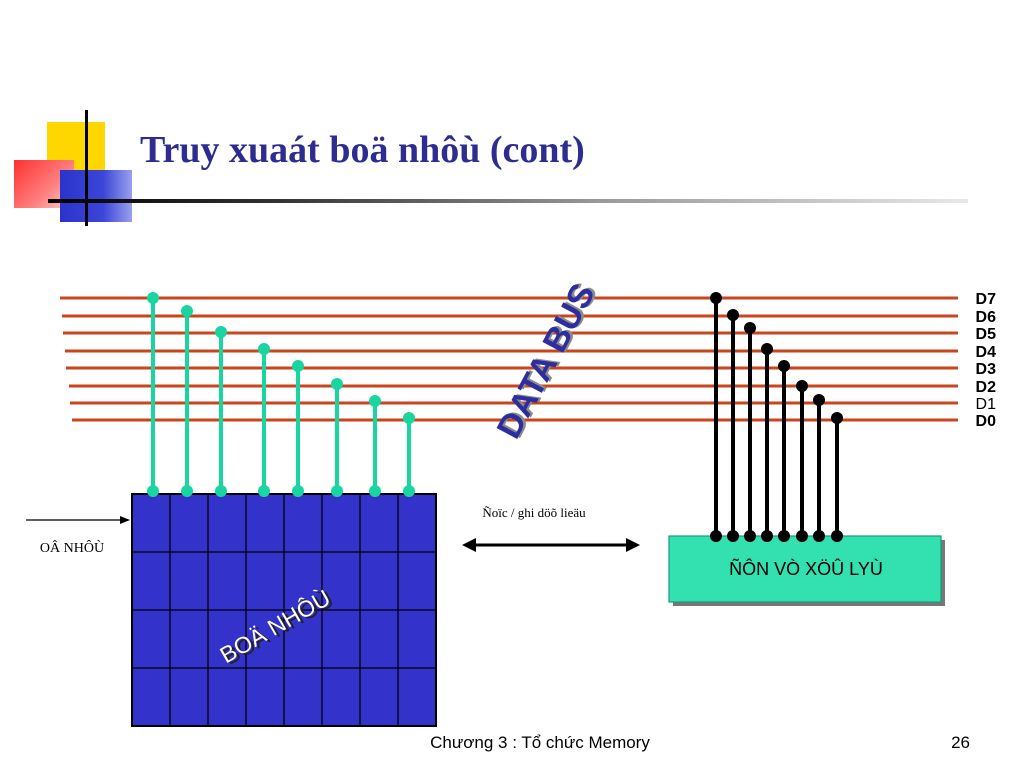  I want to click on title-underline, so click(508, 201).